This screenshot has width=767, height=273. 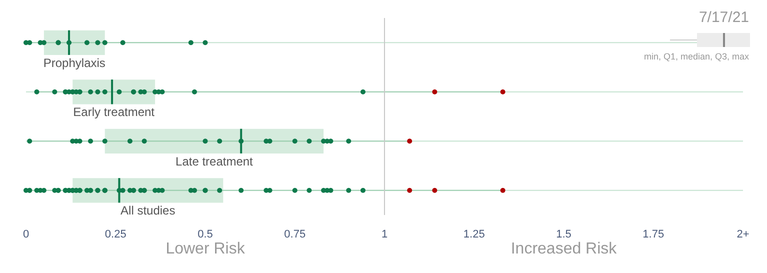 What do you see at coordinates (114, 112) in the screenshot?
I see `y-tick-label: Early treatment` at bounding box center [114, 112].